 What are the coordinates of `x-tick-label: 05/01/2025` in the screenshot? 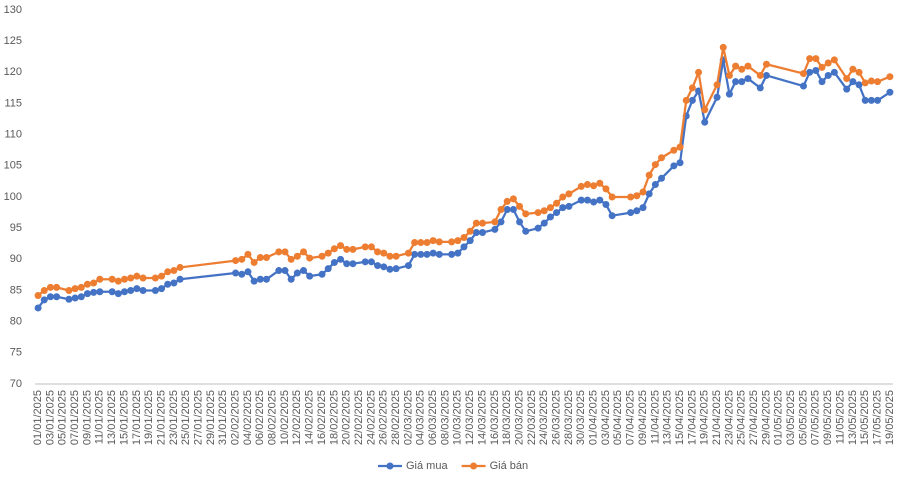 It's located at (63, 417).